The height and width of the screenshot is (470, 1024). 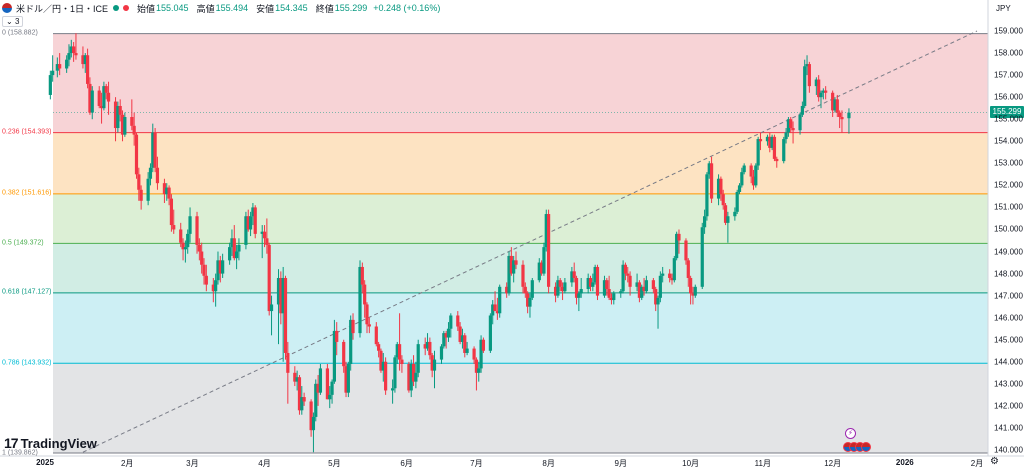 I want to click on time-axis-tick: 10月, so click(x=691, y=463).